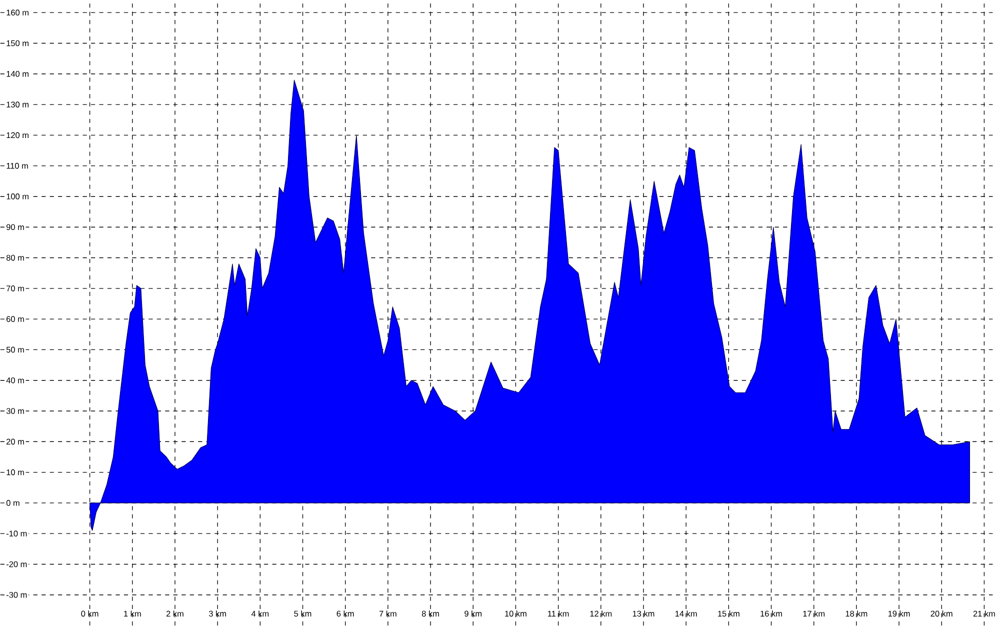  Describe the element at coordinates (643, 613) in the screenshot. I see `x-tick-label: 13 km` at that location.